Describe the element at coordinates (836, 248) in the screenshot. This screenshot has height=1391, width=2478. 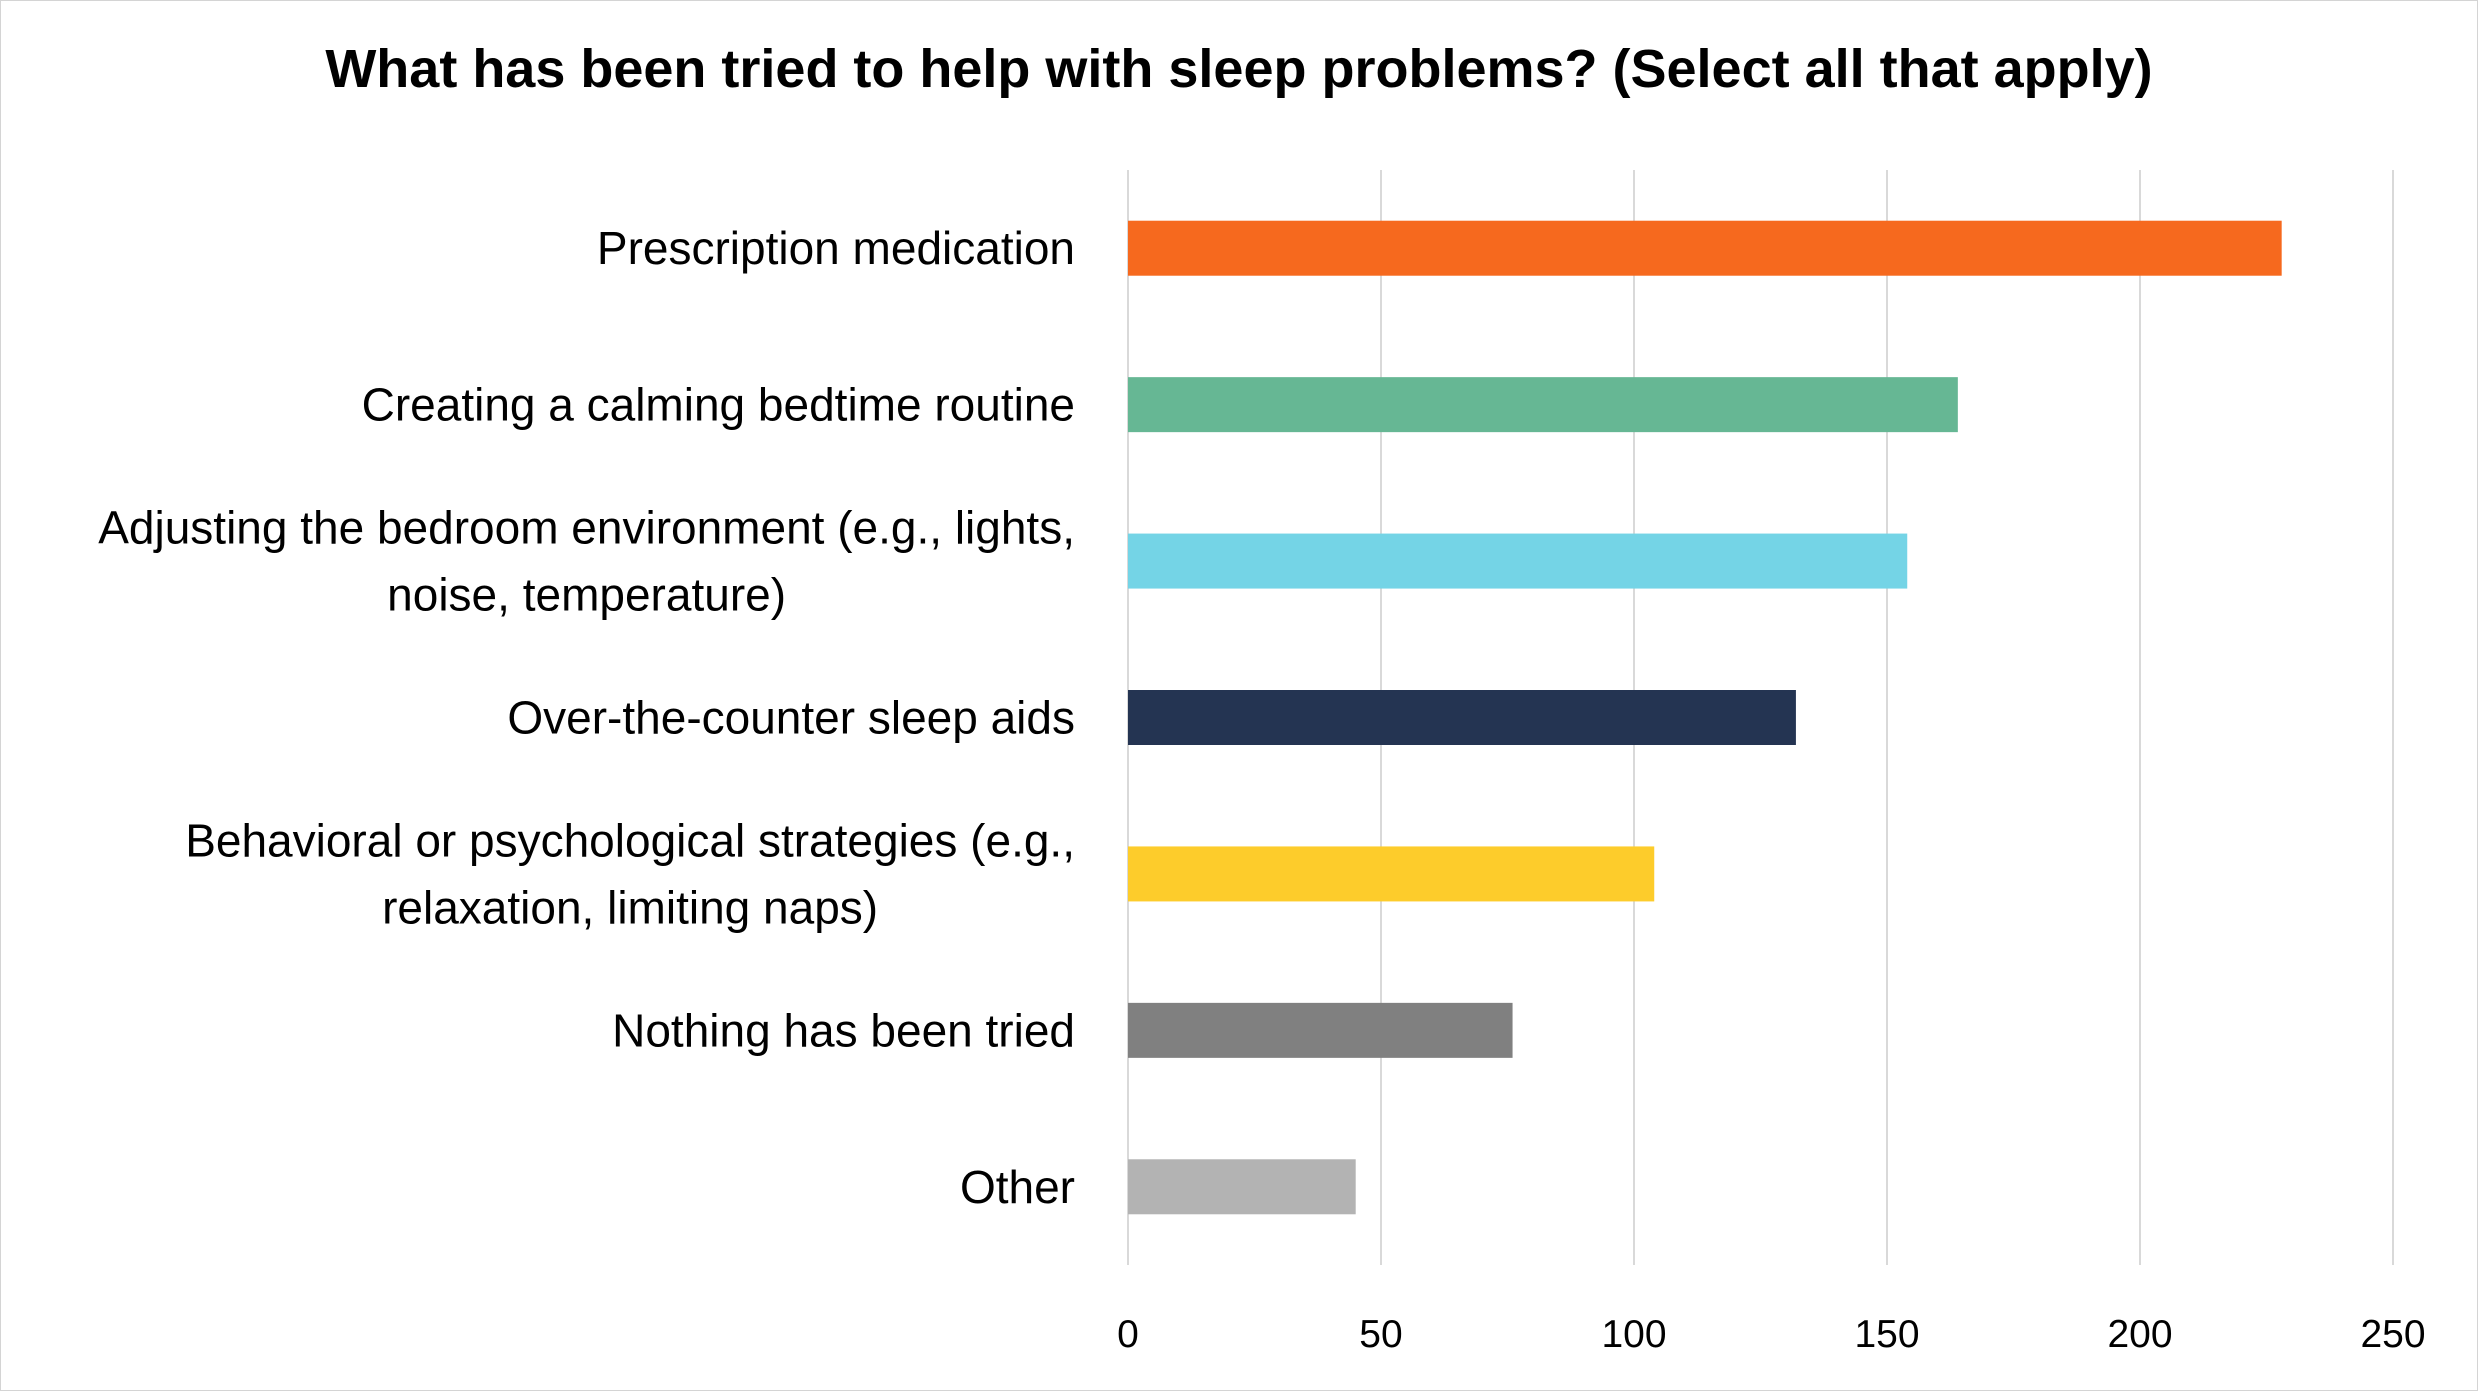
I see `category-label: Prescription medication` at that location.